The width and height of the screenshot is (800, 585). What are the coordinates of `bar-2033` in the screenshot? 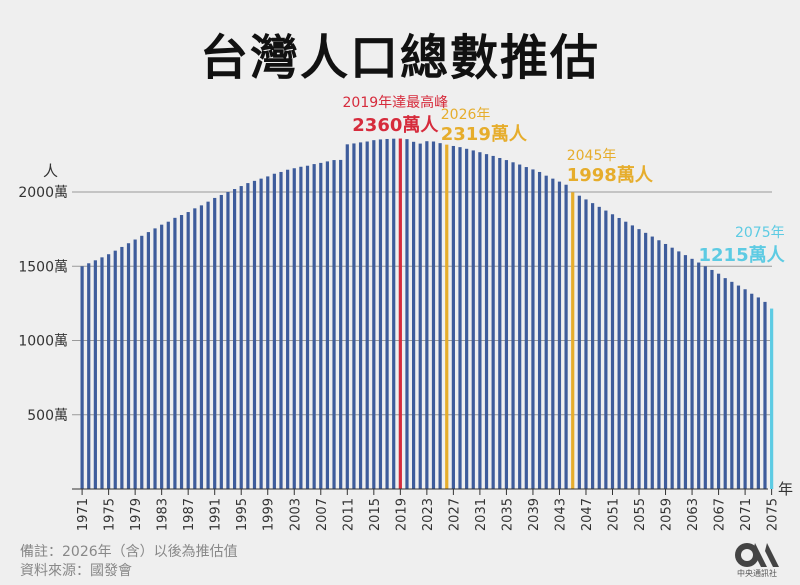 It's located at (493, 322).